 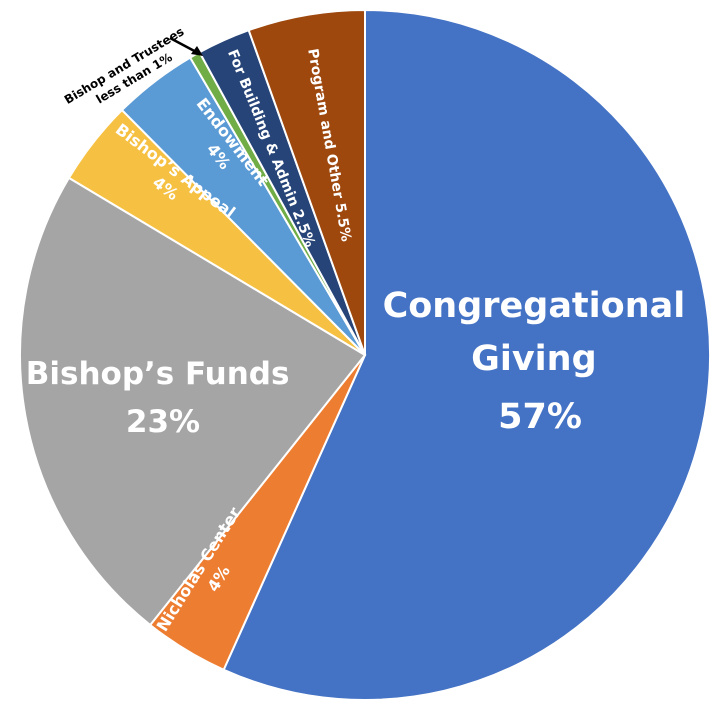 I want to click on label-bishops-funds: Bishop’s Funds 23%, so click(x=163, y=398).